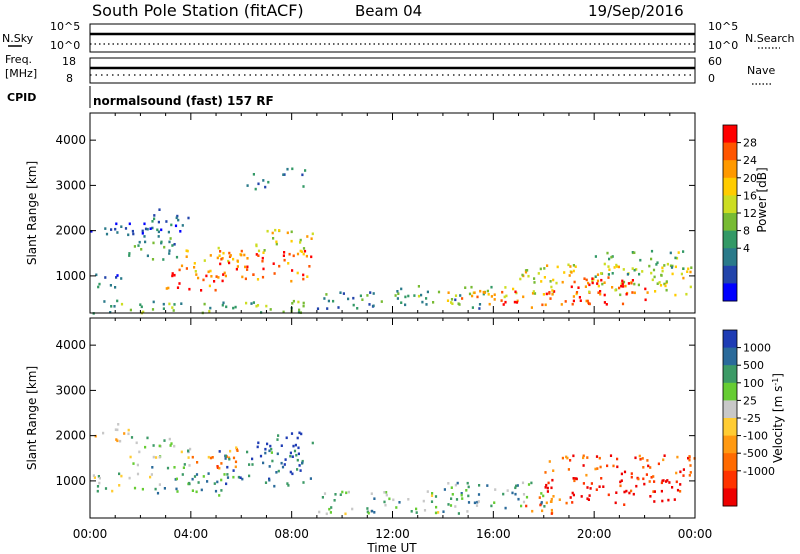  Describe the element at coordinates (759, 471) in the screenshot. I see `colorbar-tick-label: -1000` at that location.